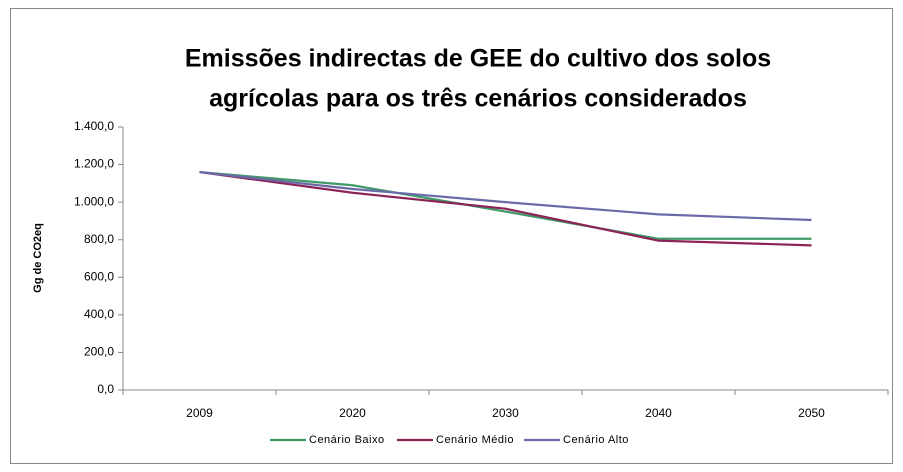 This screenshot has width=903, height=472. Describe the element at coordinates (347, 440) in the screenshot. I see `legend-label: Cenário Baixo` at that location.